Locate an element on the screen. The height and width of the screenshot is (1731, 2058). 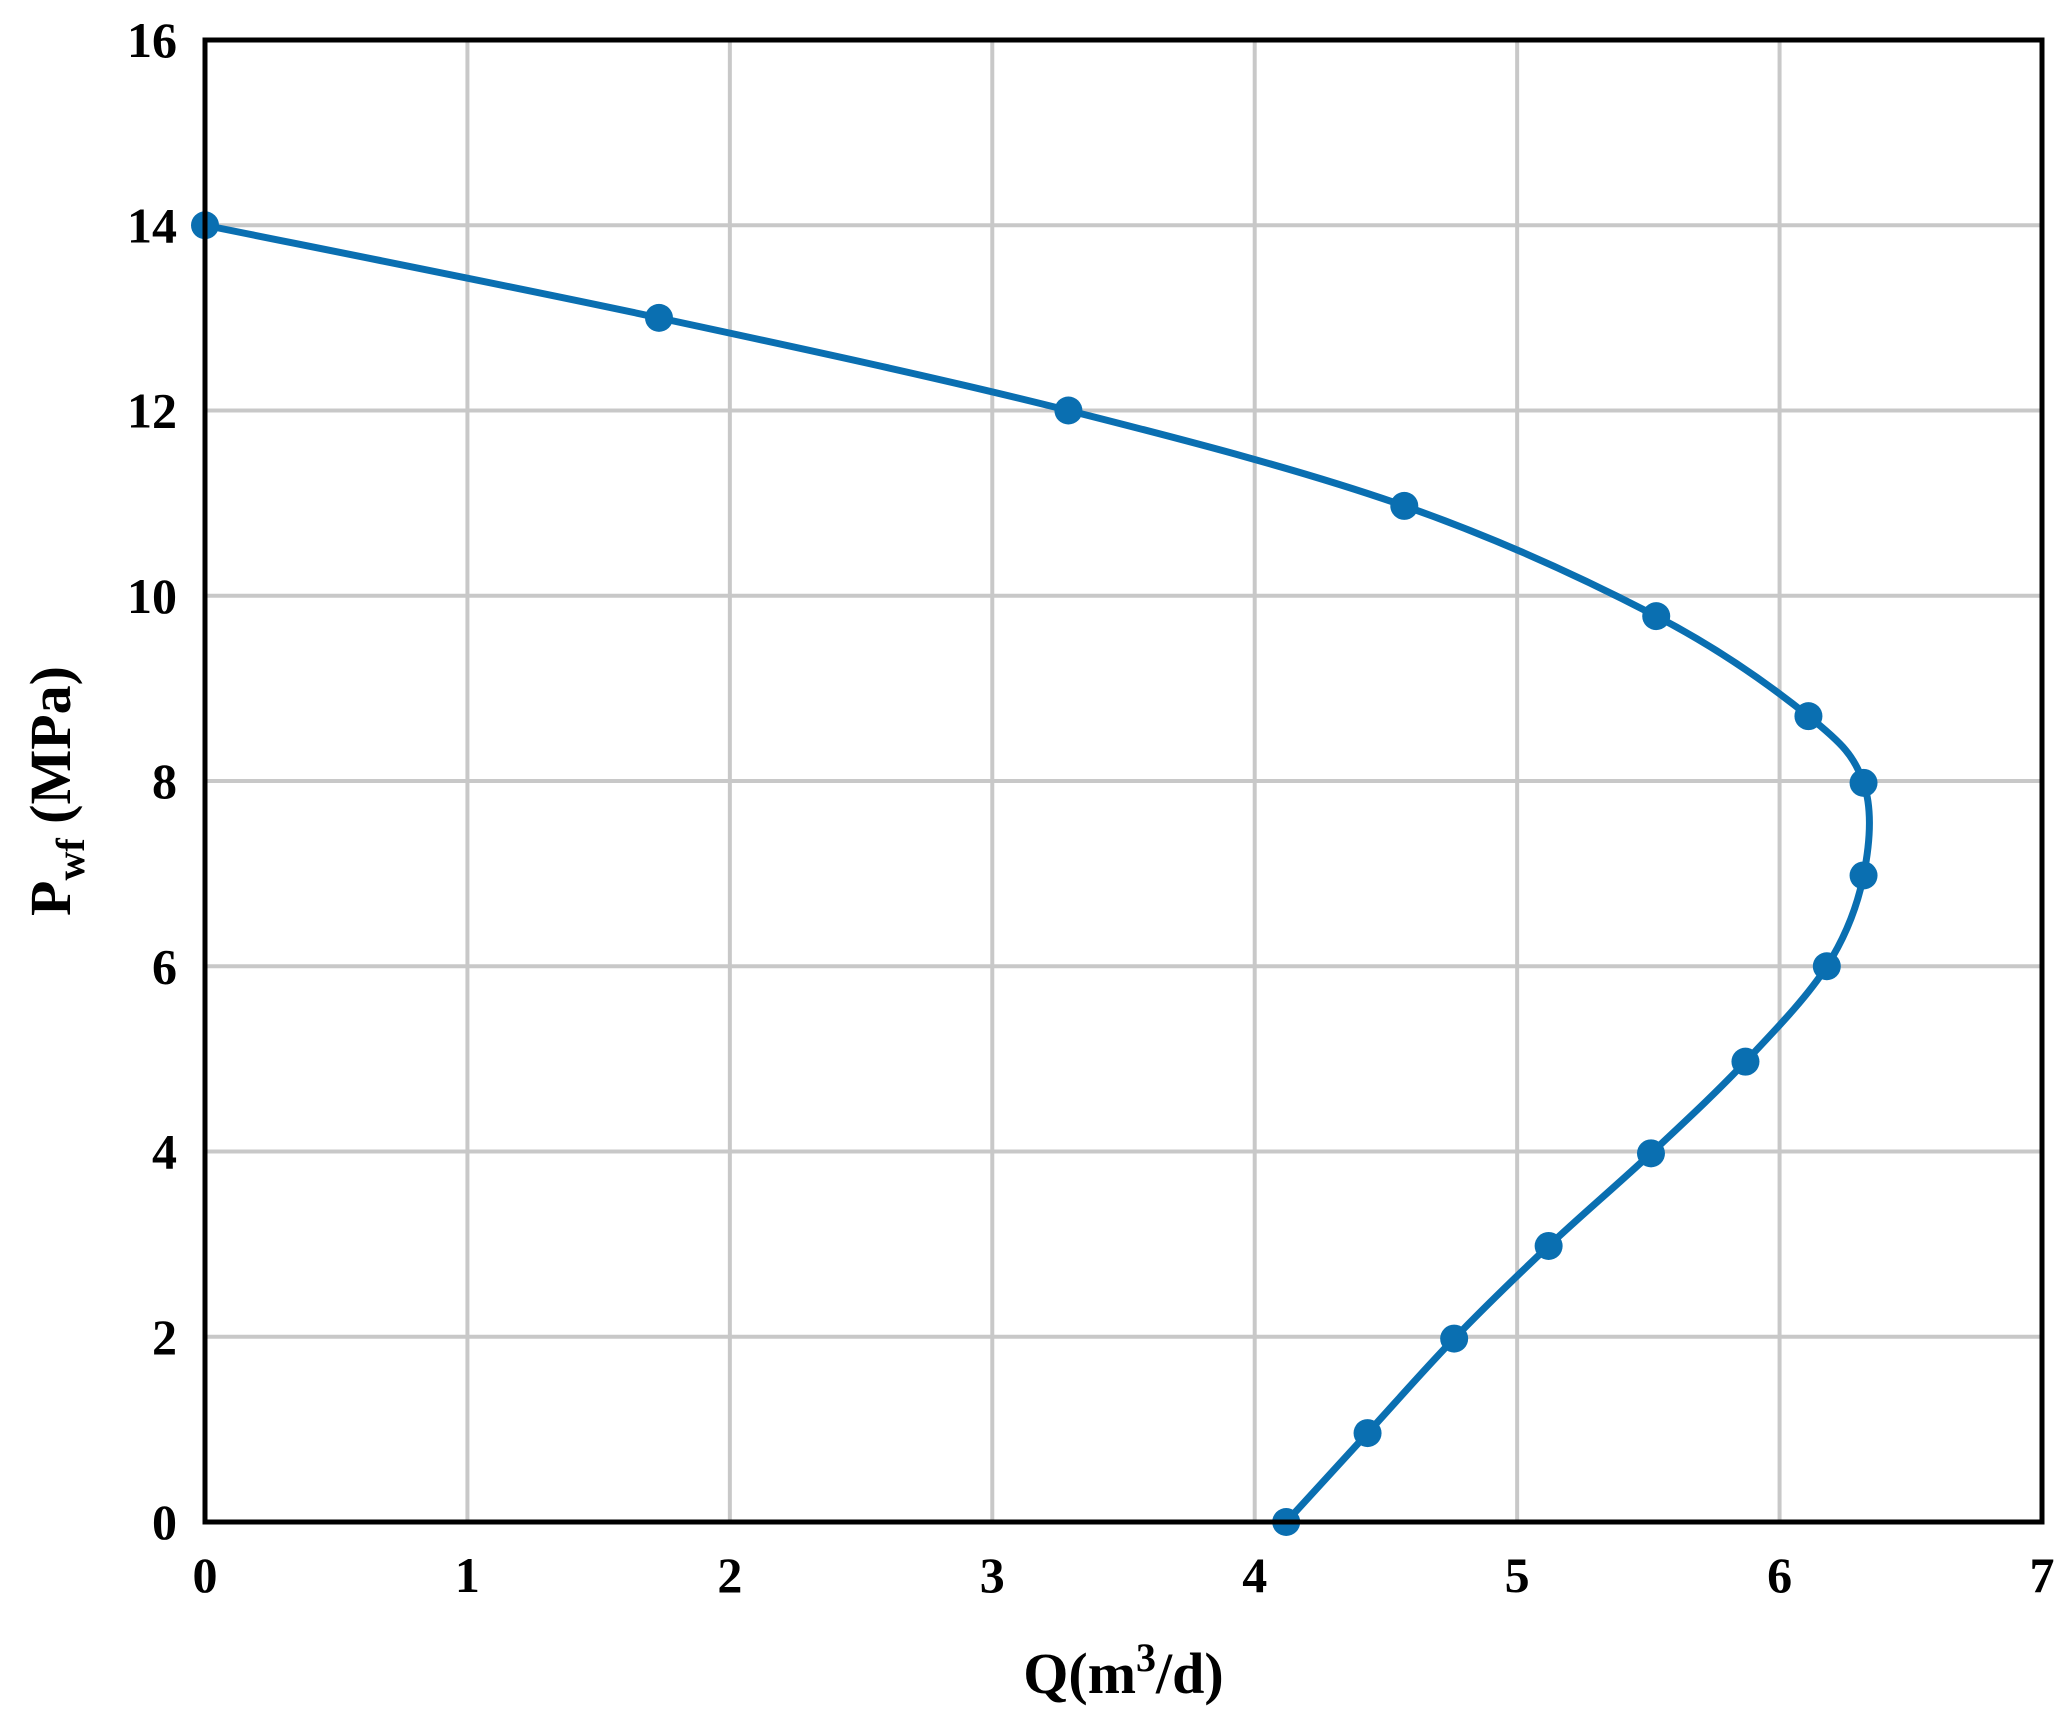
x-tick-label: 0 is located at coordinates (205, 1575).